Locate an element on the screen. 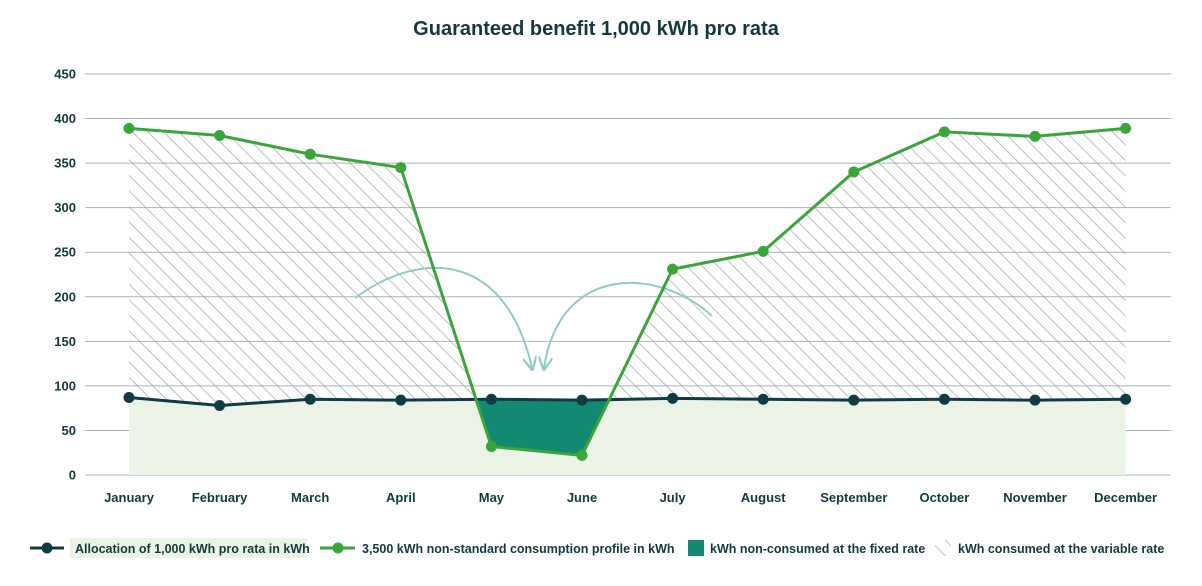  allocation-point-march is located at coordinates (310, 399).